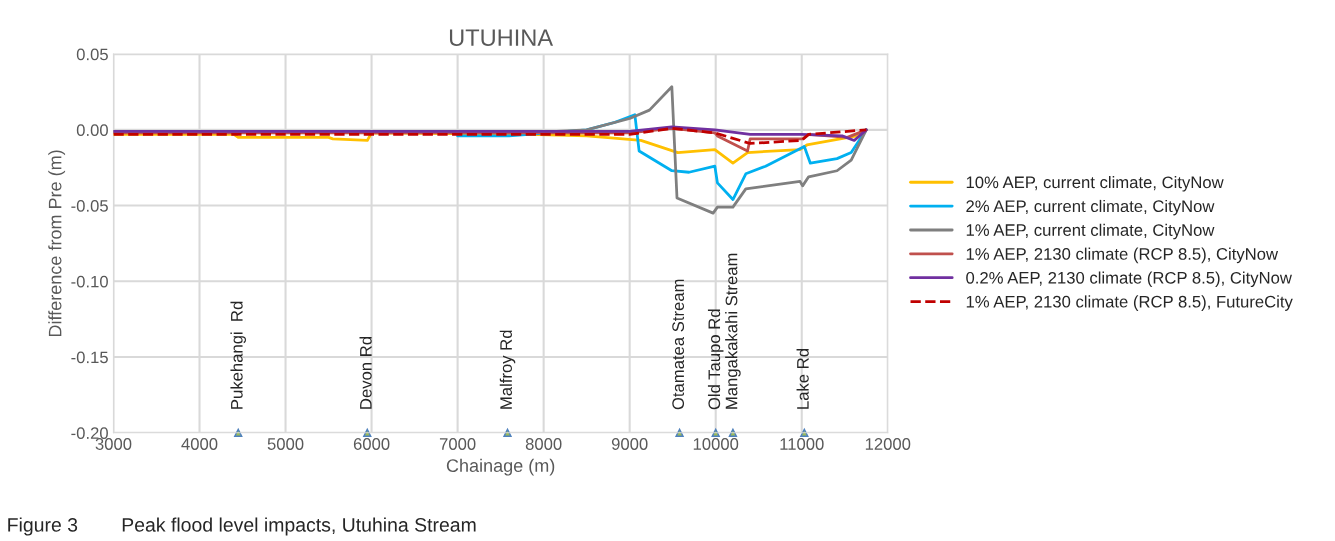 This screenshot has height=541, width=1335. Describe the element at coordinates (89, 281) in the screenshot. I see `y-tick-label: -0.10` at that location.